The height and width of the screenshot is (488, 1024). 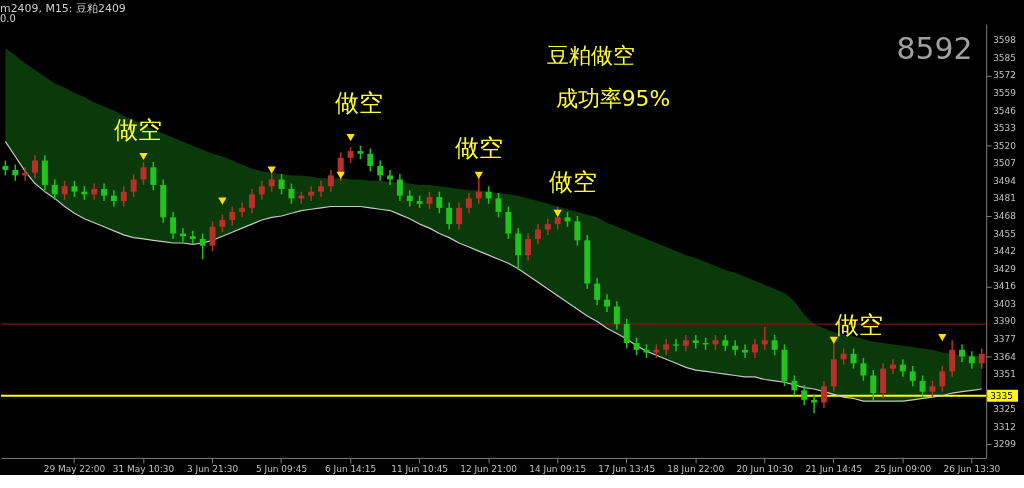 I want to click on x-tick-label: 3 Jun 21:30, so click(x=212, y=469).